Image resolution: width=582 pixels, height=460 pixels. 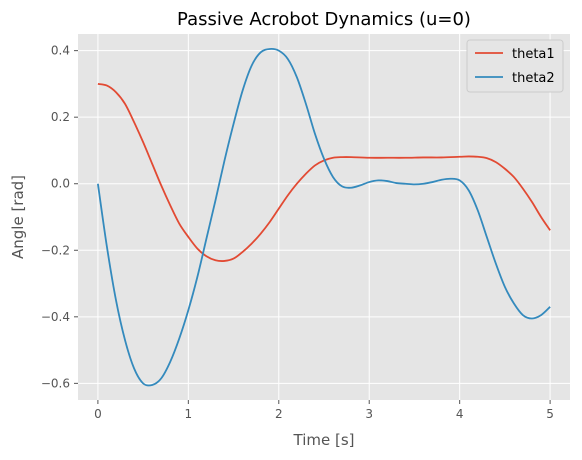 I want to click on y-tick-label: 0.0, so click(x=60, y=184).